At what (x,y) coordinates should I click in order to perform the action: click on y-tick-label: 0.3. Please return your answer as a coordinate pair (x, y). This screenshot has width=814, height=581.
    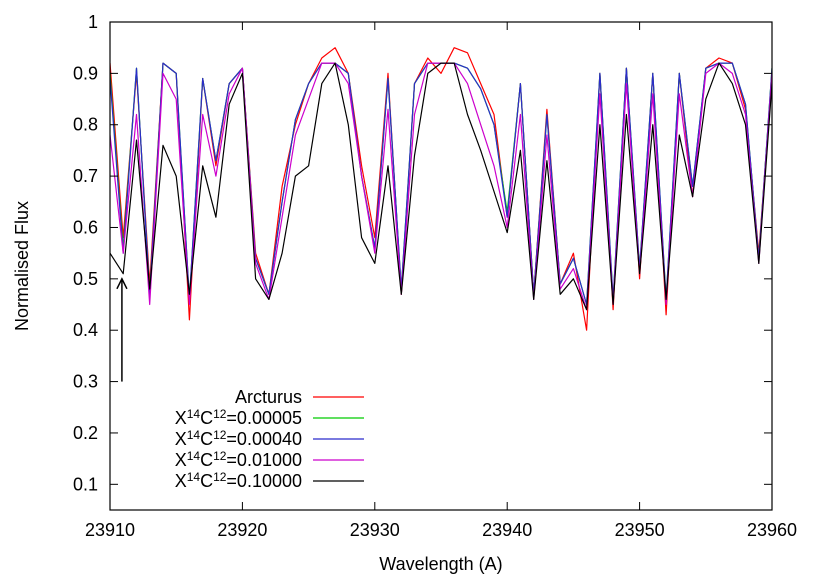
    Looking at the image, I should click on (85, 382).